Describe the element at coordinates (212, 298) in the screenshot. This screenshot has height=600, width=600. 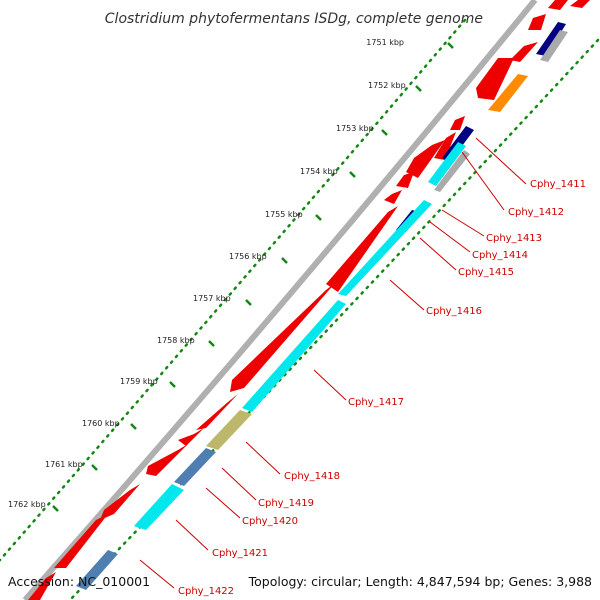
I see `tick-label: 1757 kbp` at that location.